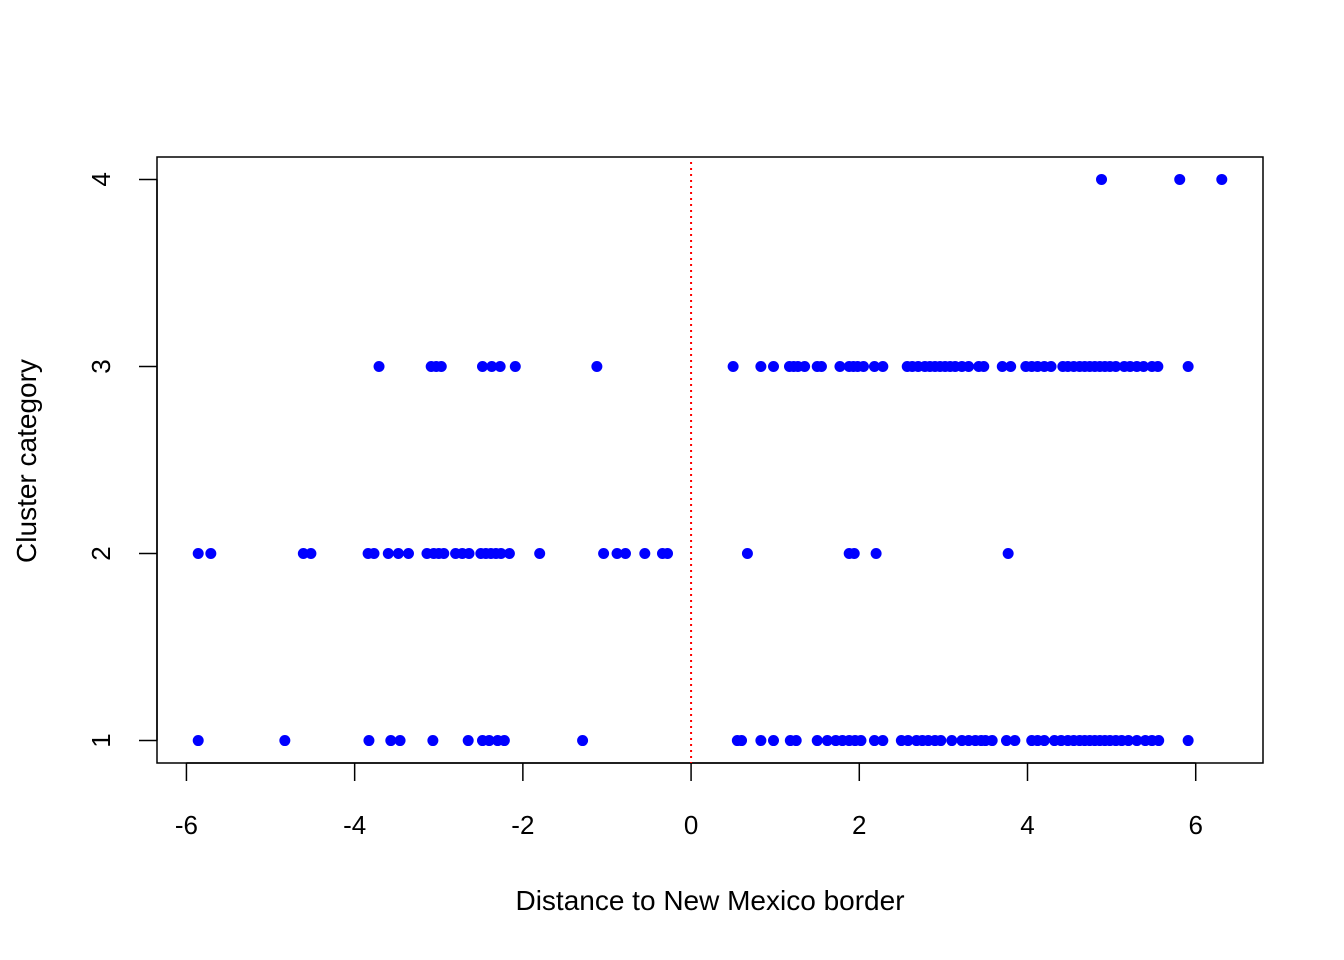  I want to click on y-tick-label: 2, so click(101, 553).